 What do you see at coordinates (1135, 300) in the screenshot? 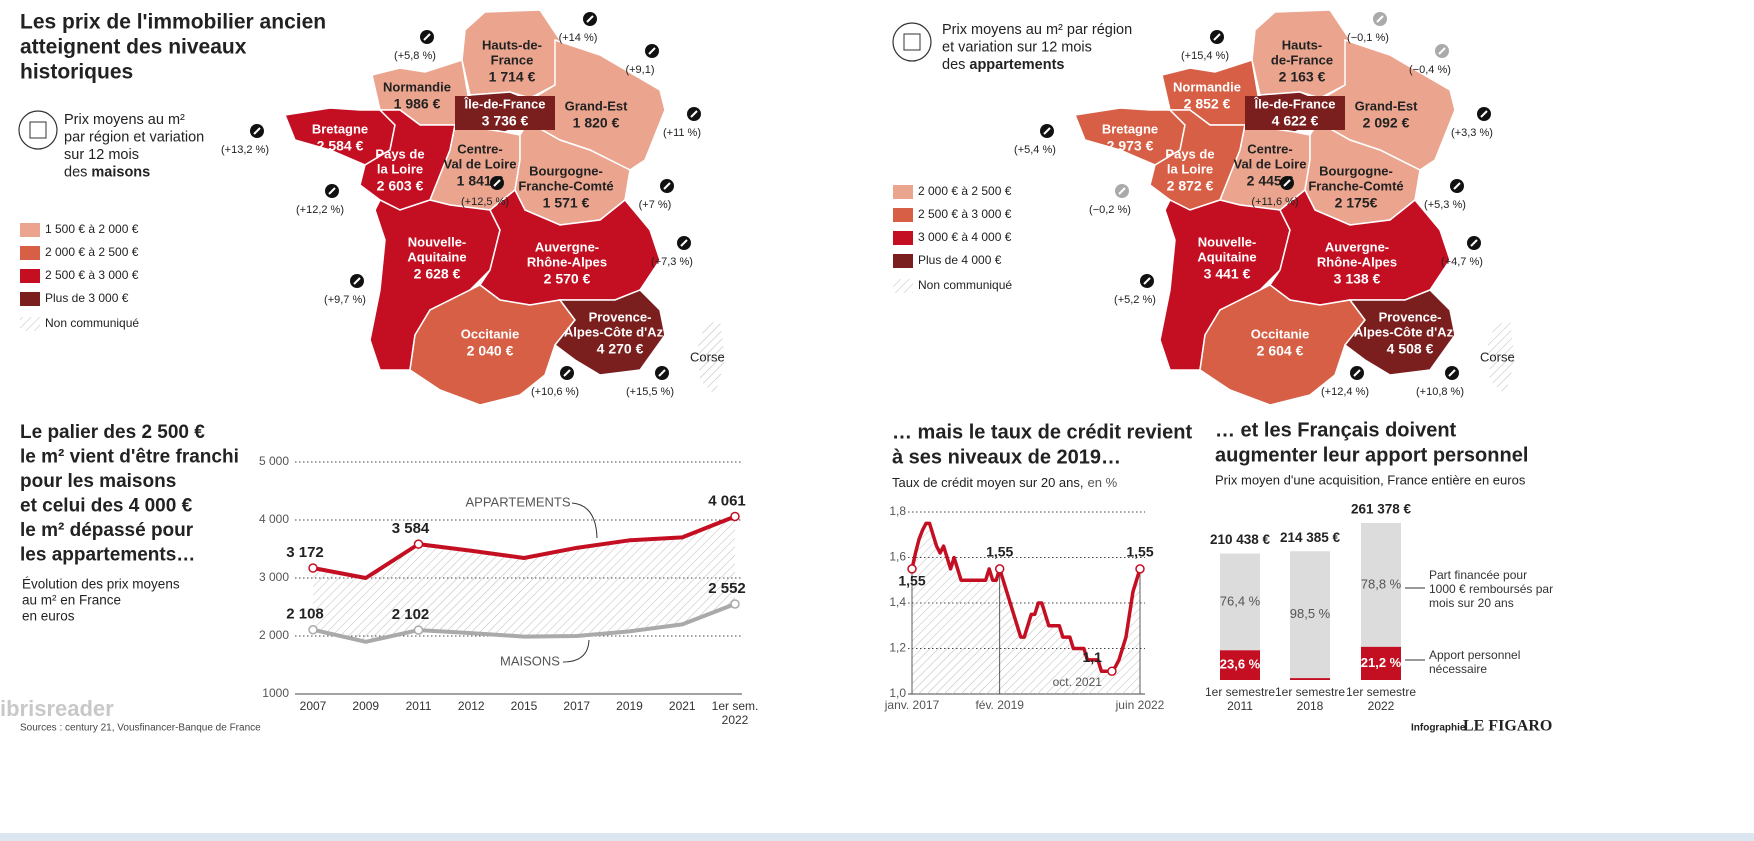
I see `region-change: (+5,2 %)` at bounding box center [1135, 300].